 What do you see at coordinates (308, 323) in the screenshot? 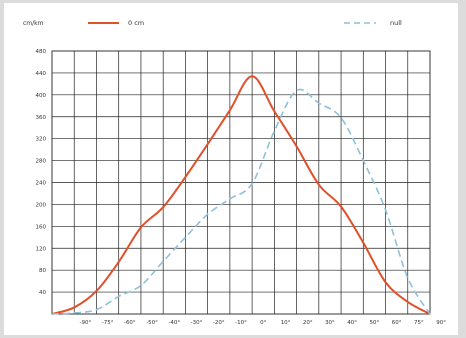
I see `x-tick-label: 20°` at bounding box center [308, 323].